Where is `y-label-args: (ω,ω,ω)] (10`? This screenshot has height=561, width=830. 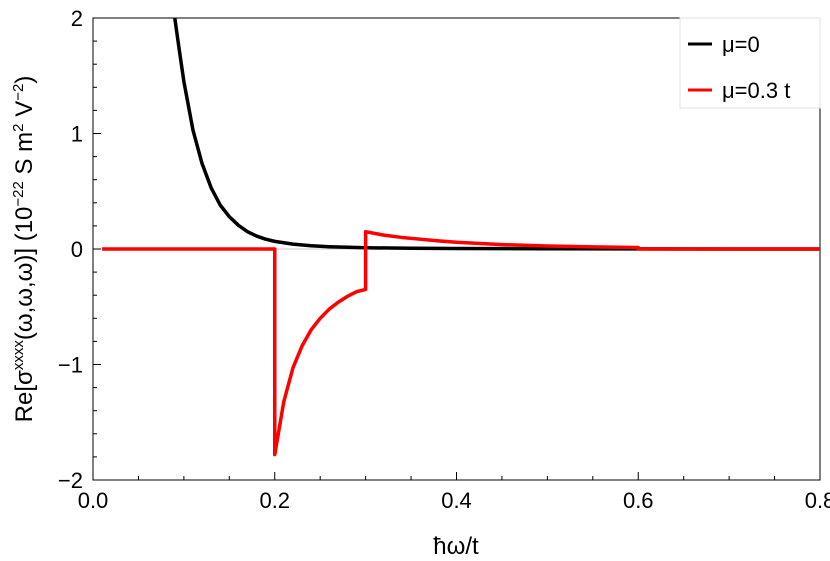 y-label-args: (ω,ω,ω)] (10 is located at coordinates (24, 274).